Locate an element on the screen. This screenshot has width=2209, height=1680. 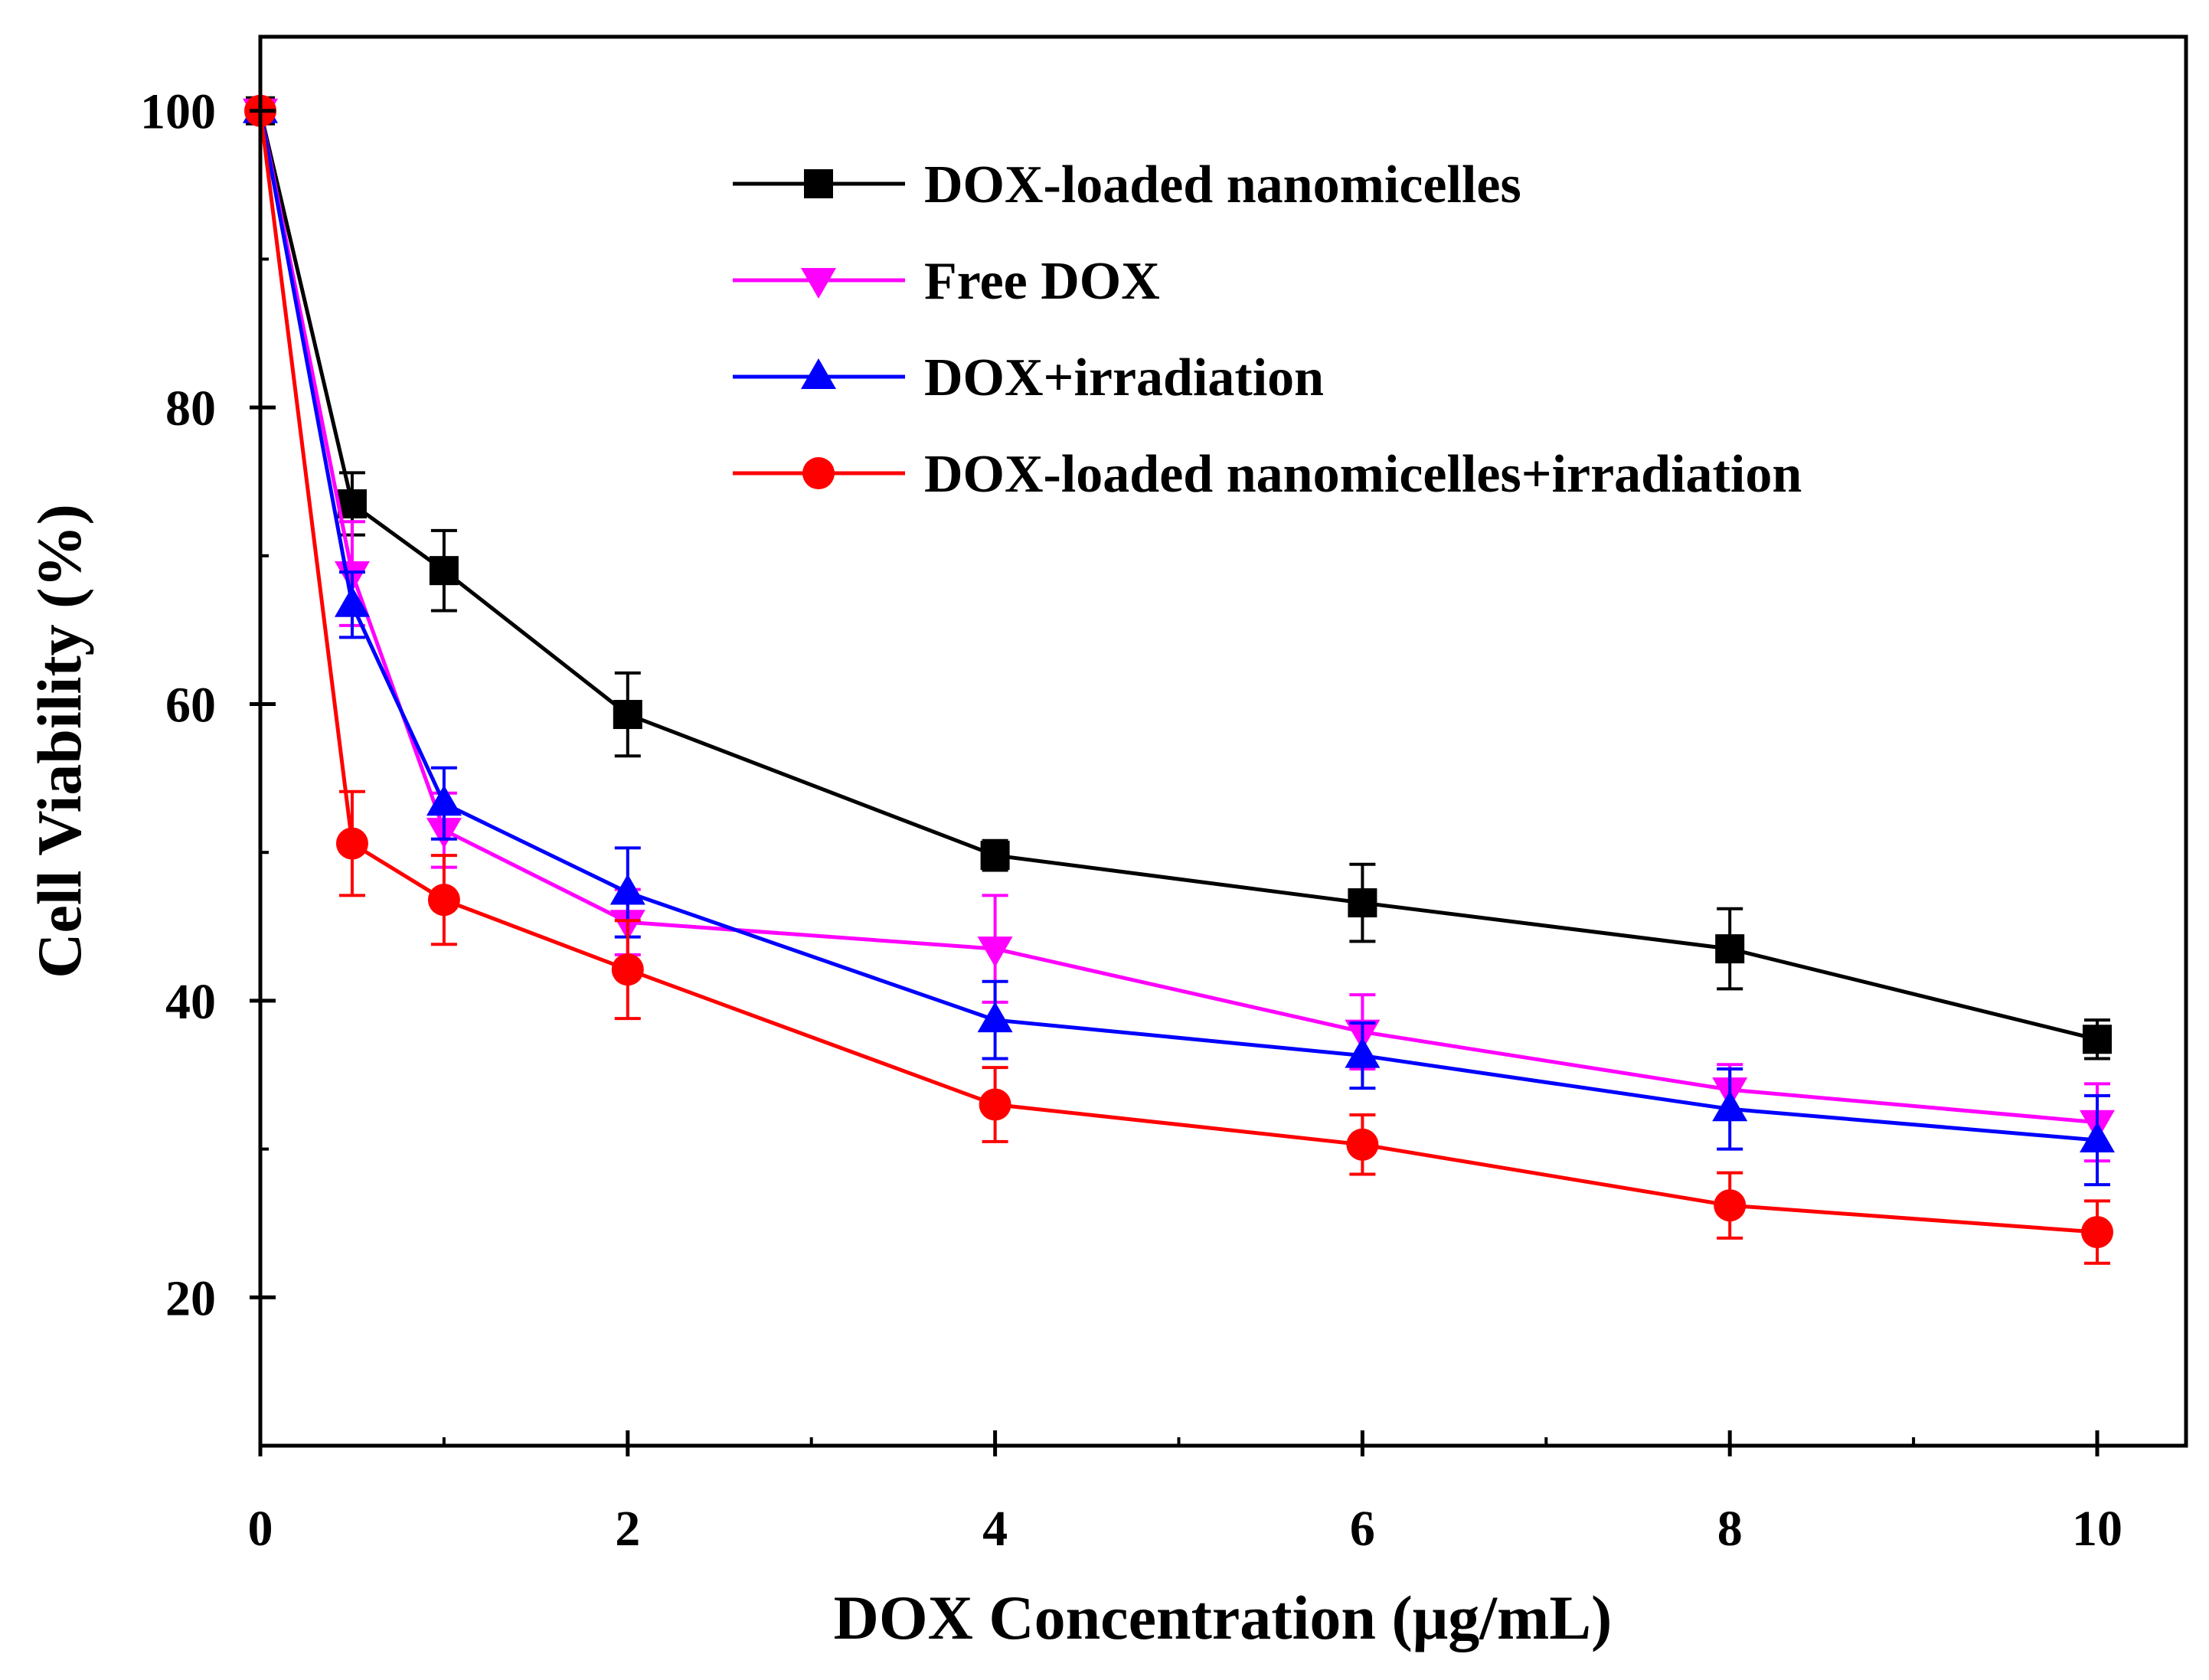
y-tick-label: 20 is located at coordinates (190, 1298).